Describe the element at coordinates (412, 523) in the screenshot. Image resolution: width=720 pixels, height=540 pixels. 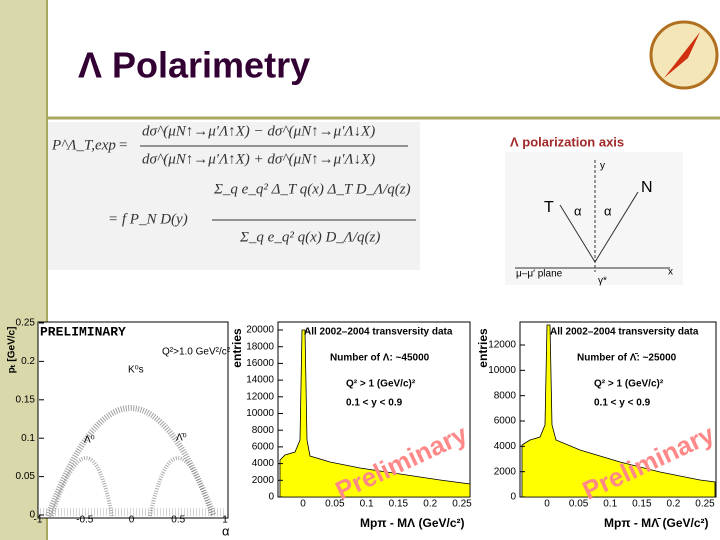
I see `hist-xlabel: Mpπ - MΛ (GeV/c²)` at that location.